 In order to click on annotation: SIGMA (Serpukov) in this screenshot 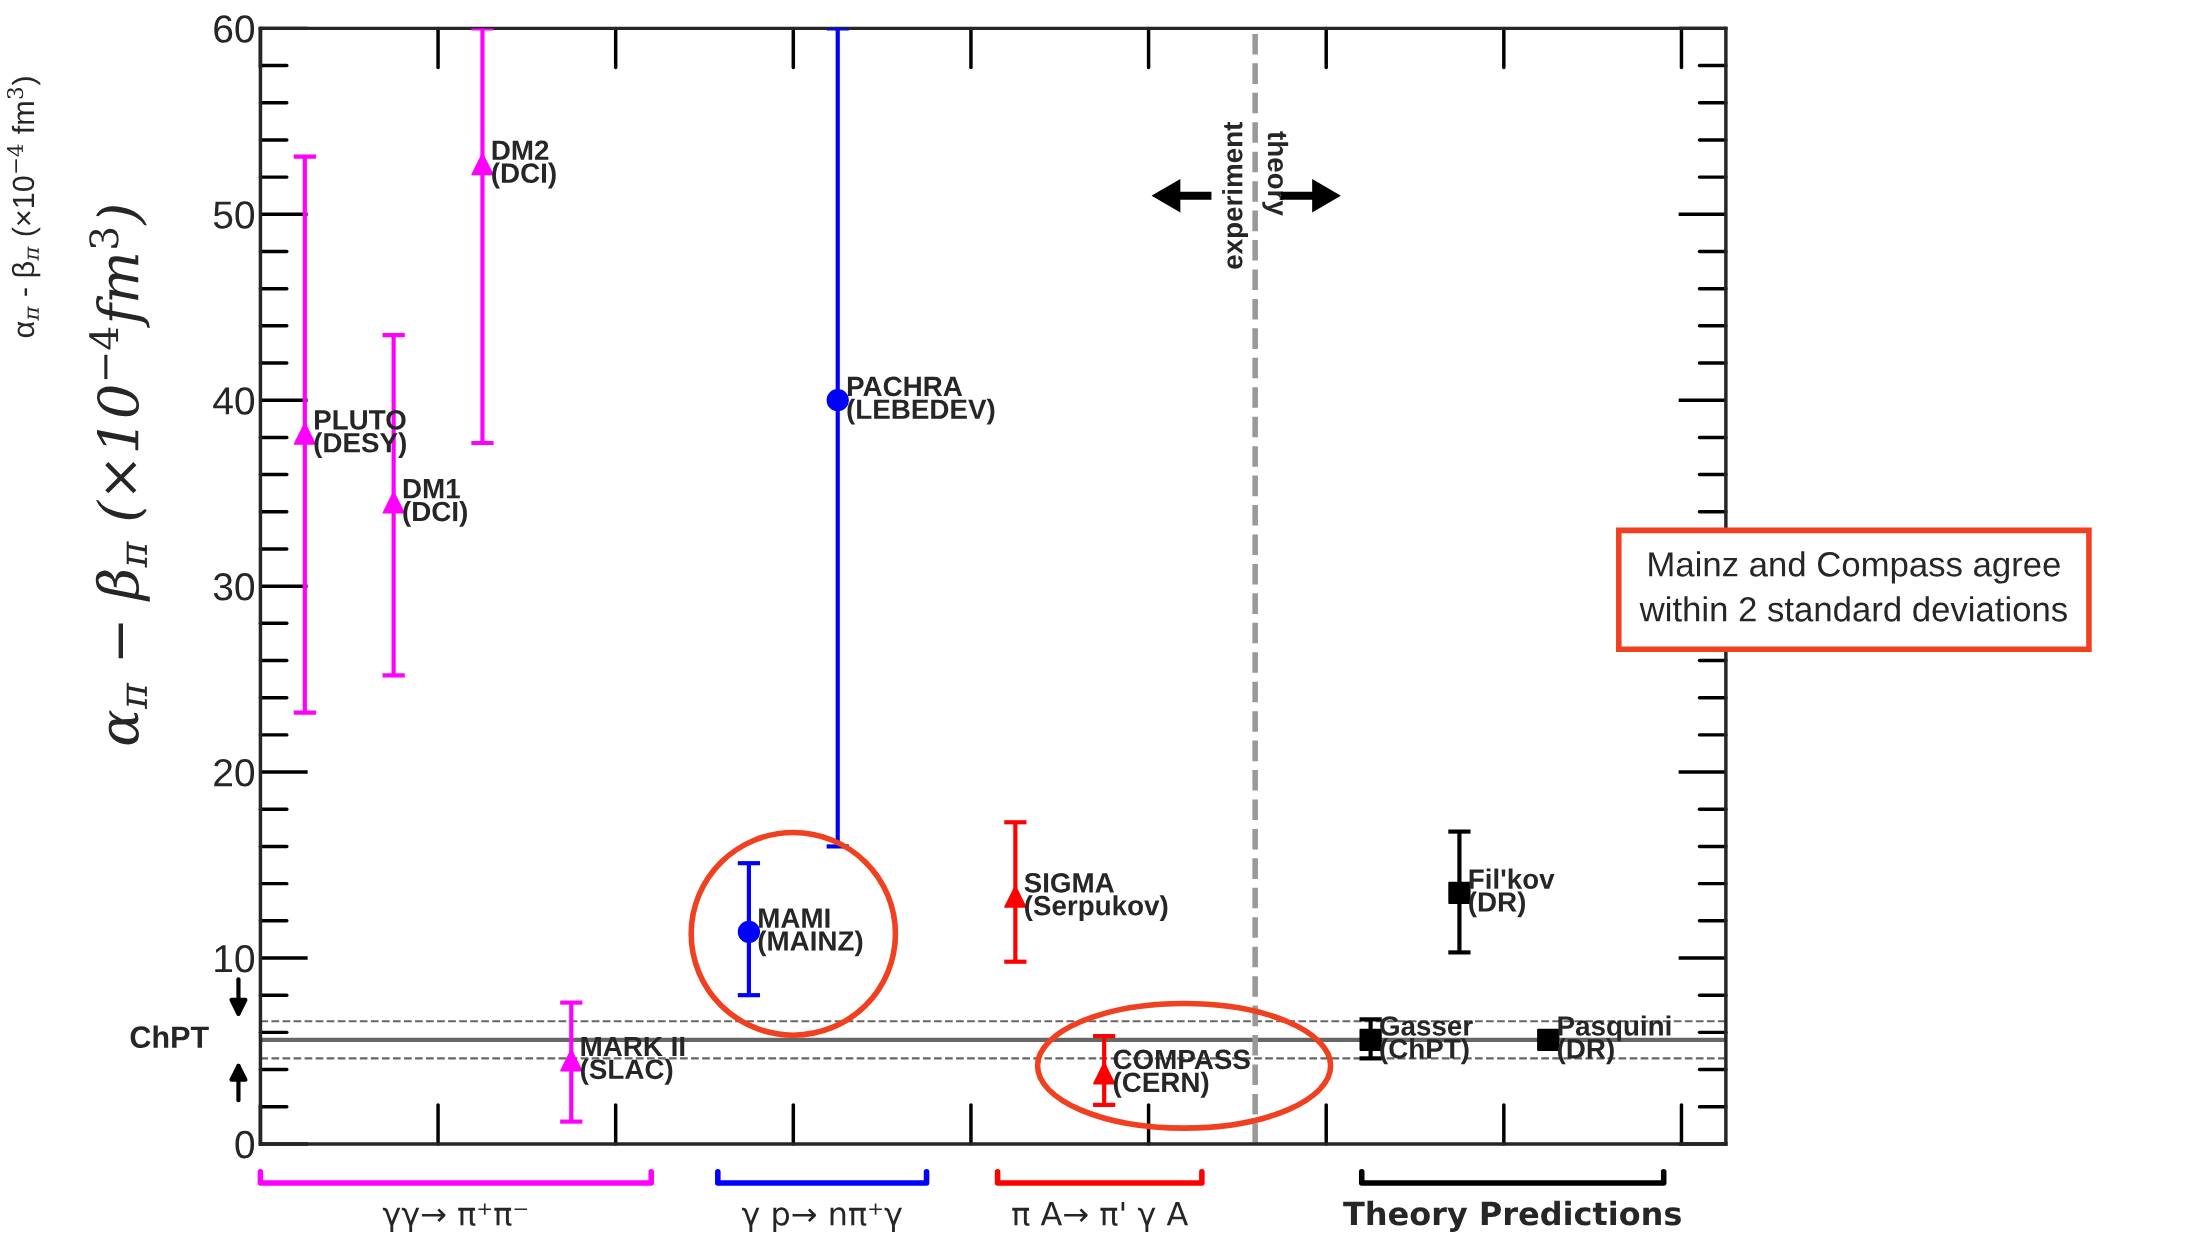, I will do `click(1096, 897)`.